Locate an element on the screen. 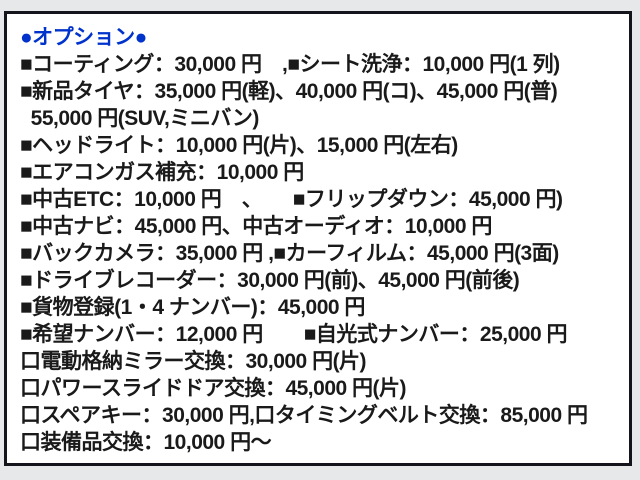 This screenshot has width=640, height=480. section-title: ●オプション● is located at coordinates (83, 37).